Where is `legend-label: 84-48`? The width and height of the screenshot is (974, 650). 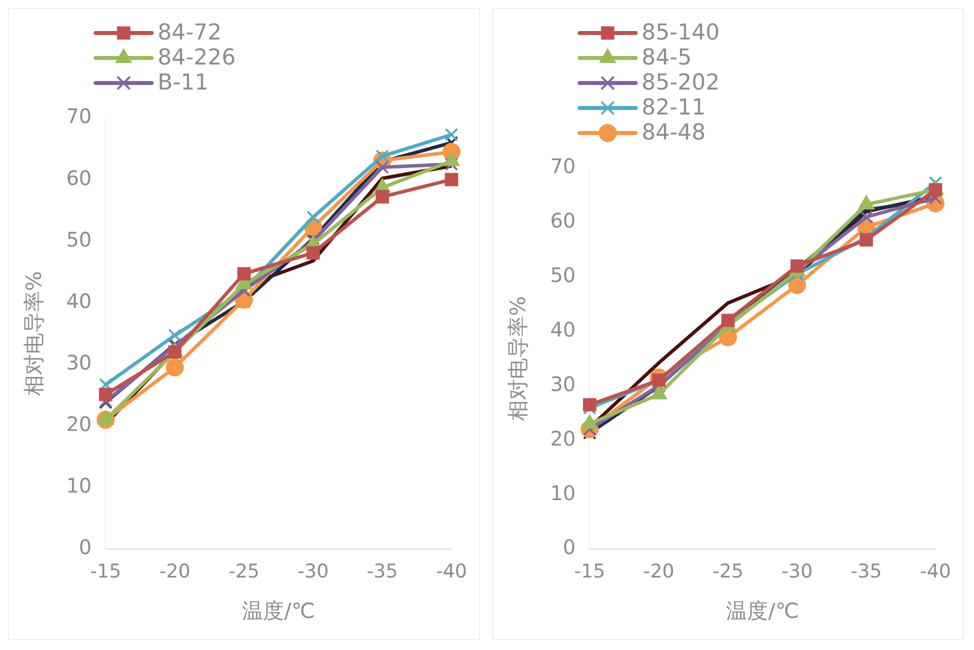 legend-label: 84-48 is located at coordinates (674, 133).